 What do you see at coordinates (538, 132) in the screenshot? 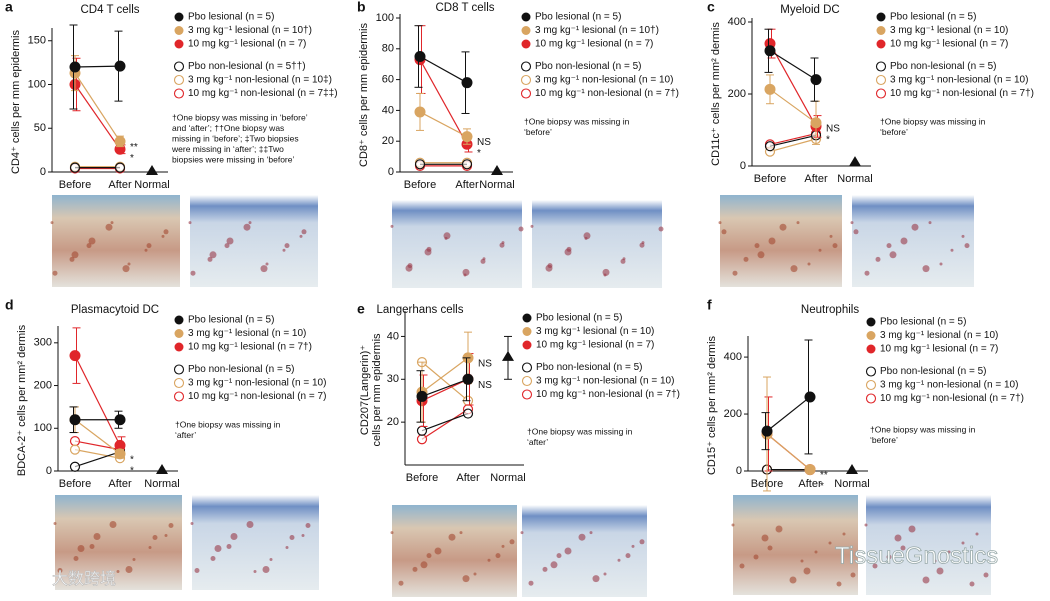
I see `footnote: ‘before’` at bounding box center [538, 132].